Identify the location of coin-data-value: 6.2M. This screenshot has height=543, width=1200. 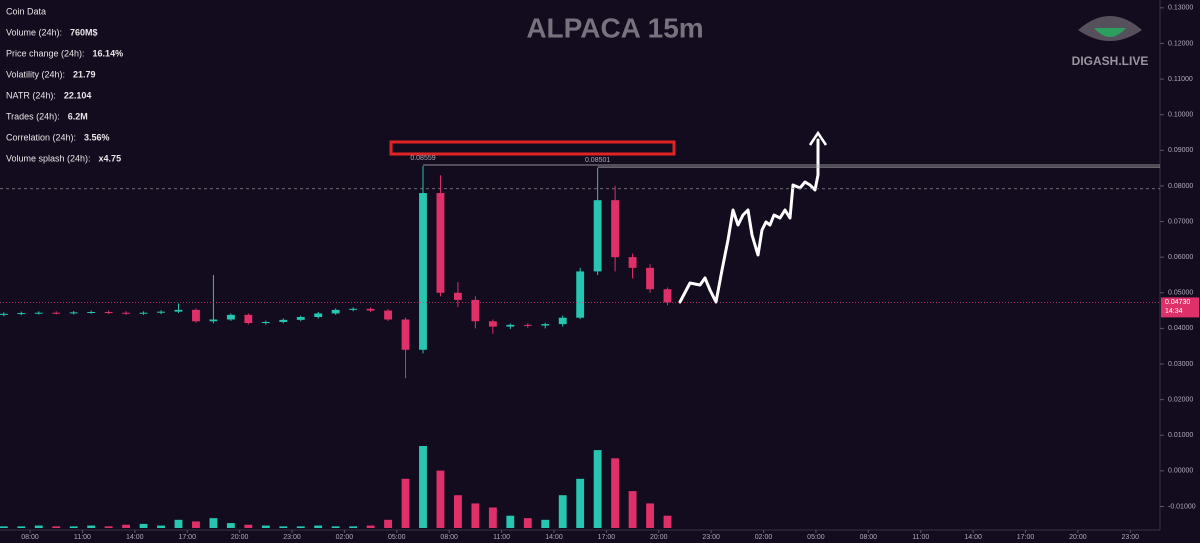
(78, 116).